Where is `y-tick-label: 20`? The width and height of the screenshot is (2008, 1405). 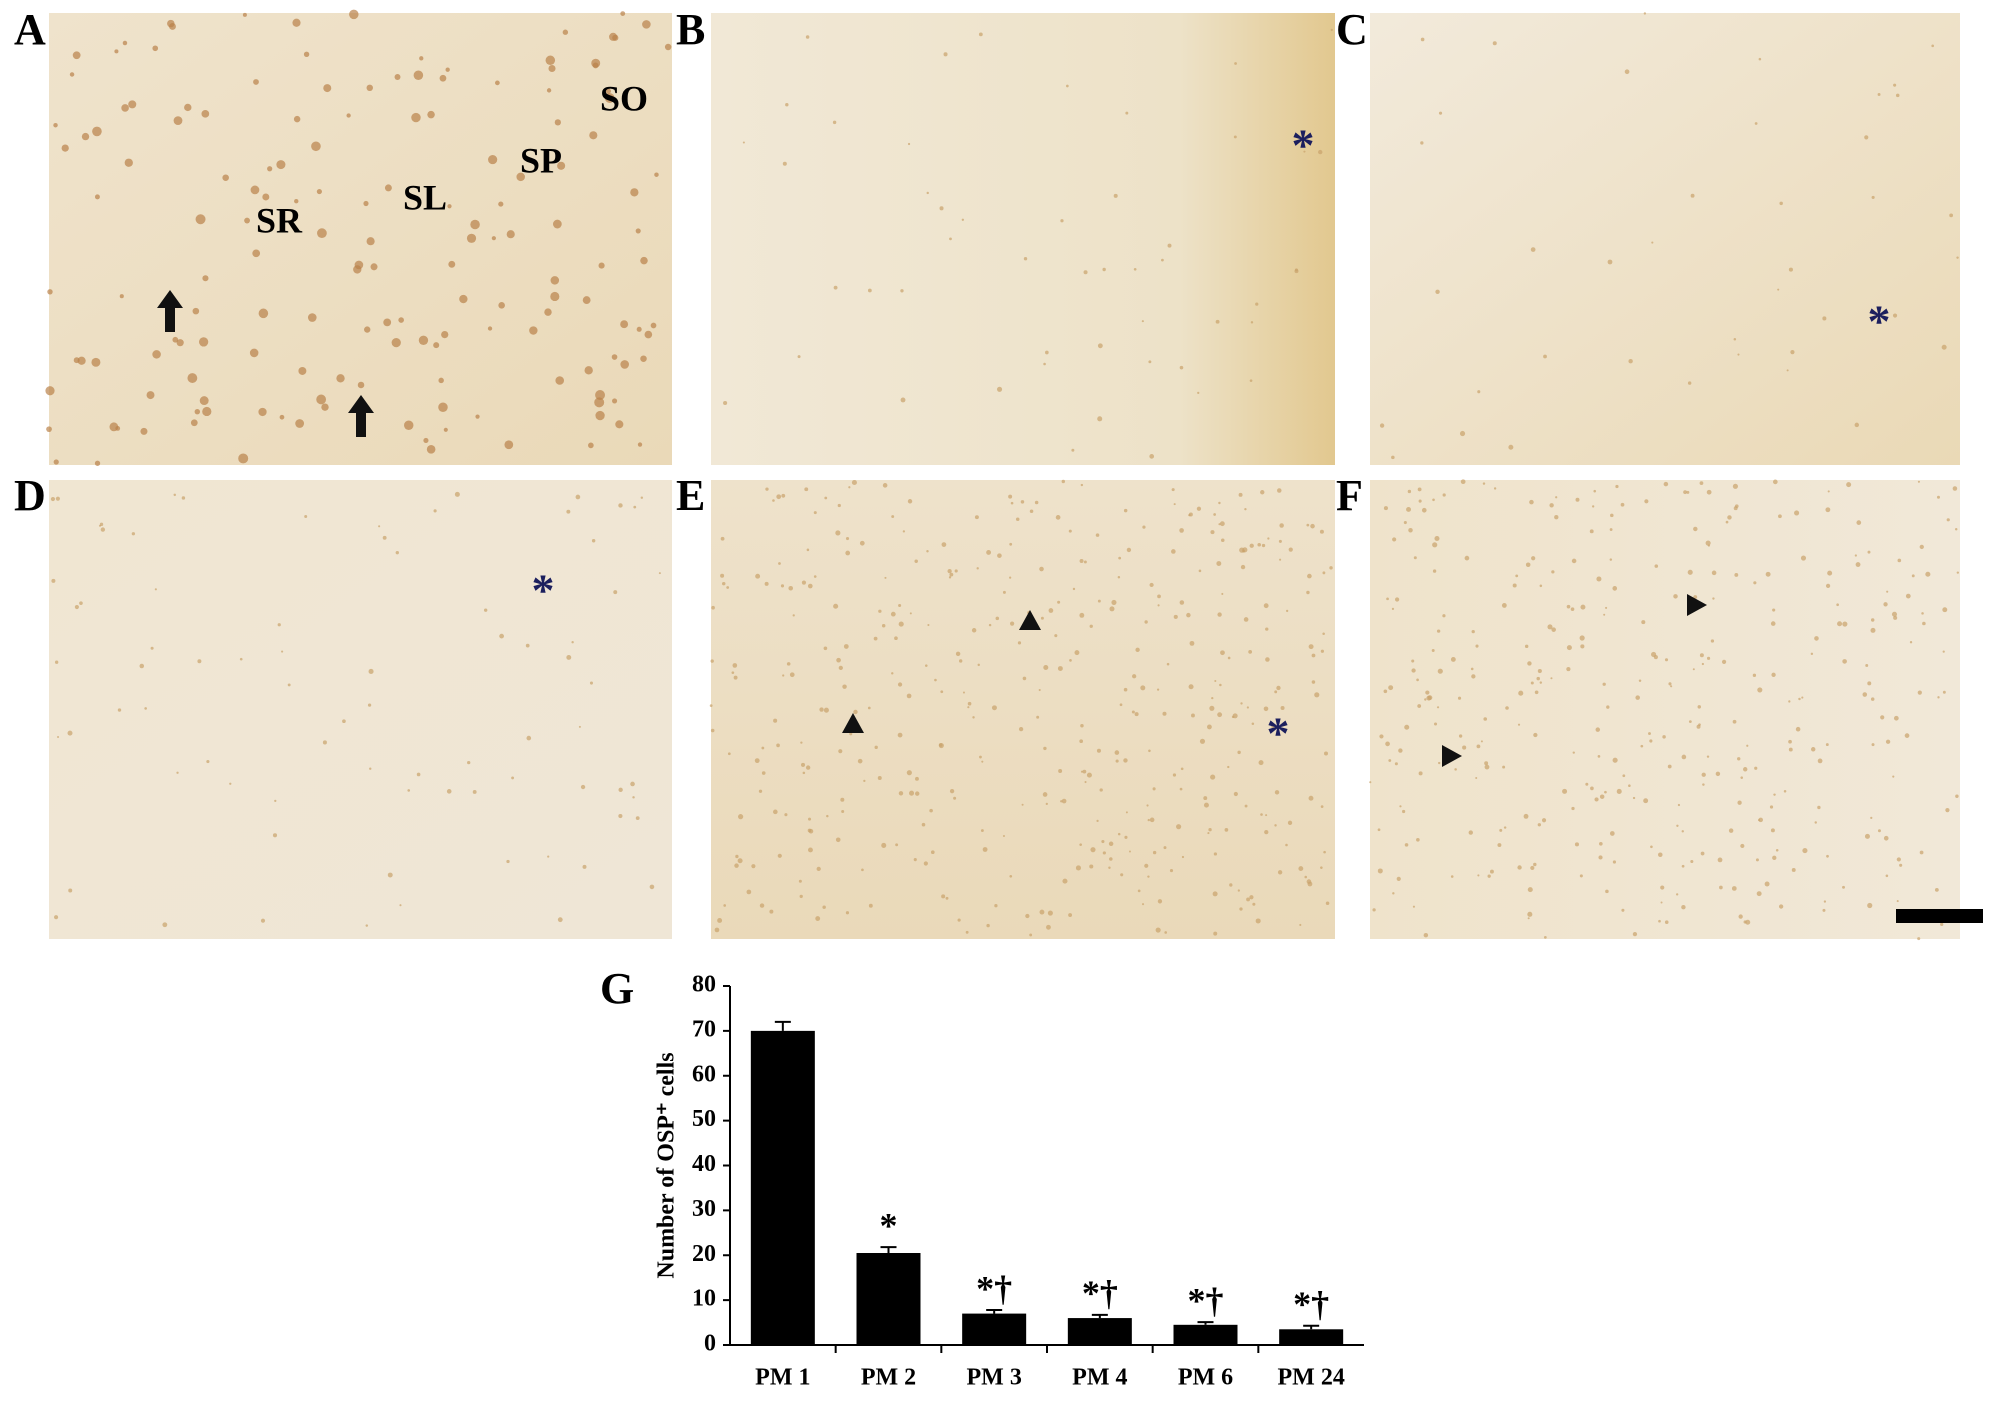
y-tick-label: 20 is located at coordinates (704, 1254).